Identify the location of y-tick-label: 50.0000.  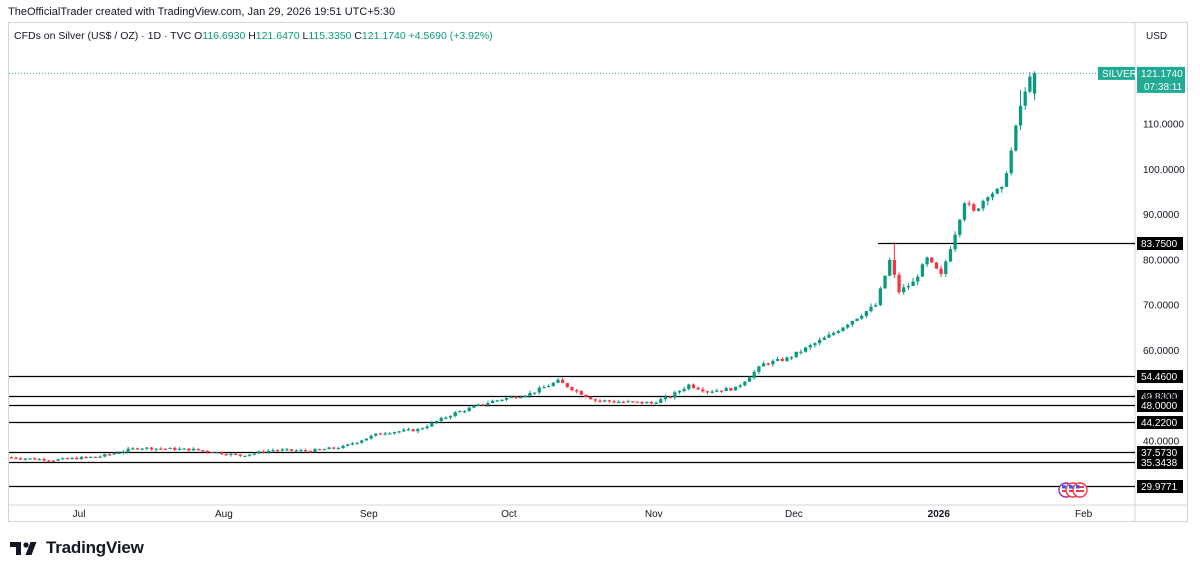
(1161, 396).